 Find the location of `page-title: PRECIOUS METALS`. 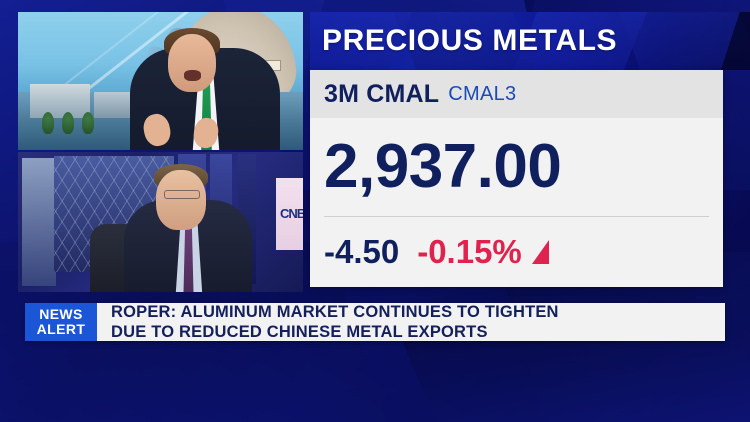

page-title: PRECIOUS METALS is located at coordinates (470, 40).